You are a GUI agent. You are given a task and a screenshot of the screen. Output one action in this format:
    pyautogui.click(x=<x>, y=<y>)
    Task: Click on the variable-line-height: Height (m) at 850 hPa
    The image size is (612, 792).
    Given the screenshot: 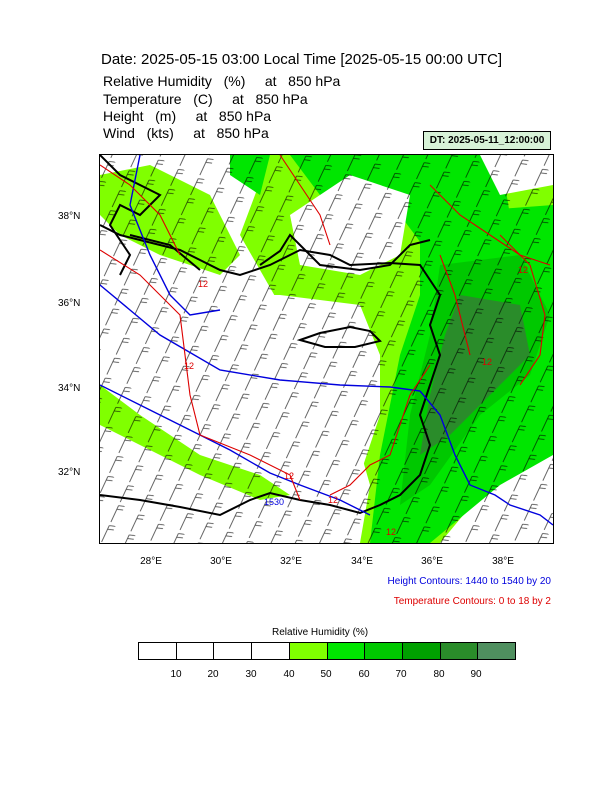 What is the action you would take?
    pyautogui.click(x=187, y=116)
    